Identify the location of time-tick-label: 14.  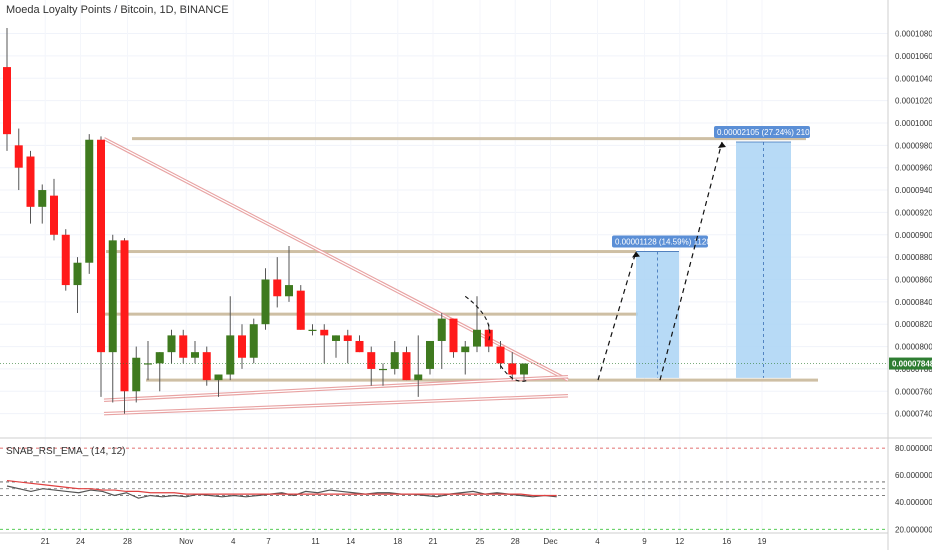
(350, 541).